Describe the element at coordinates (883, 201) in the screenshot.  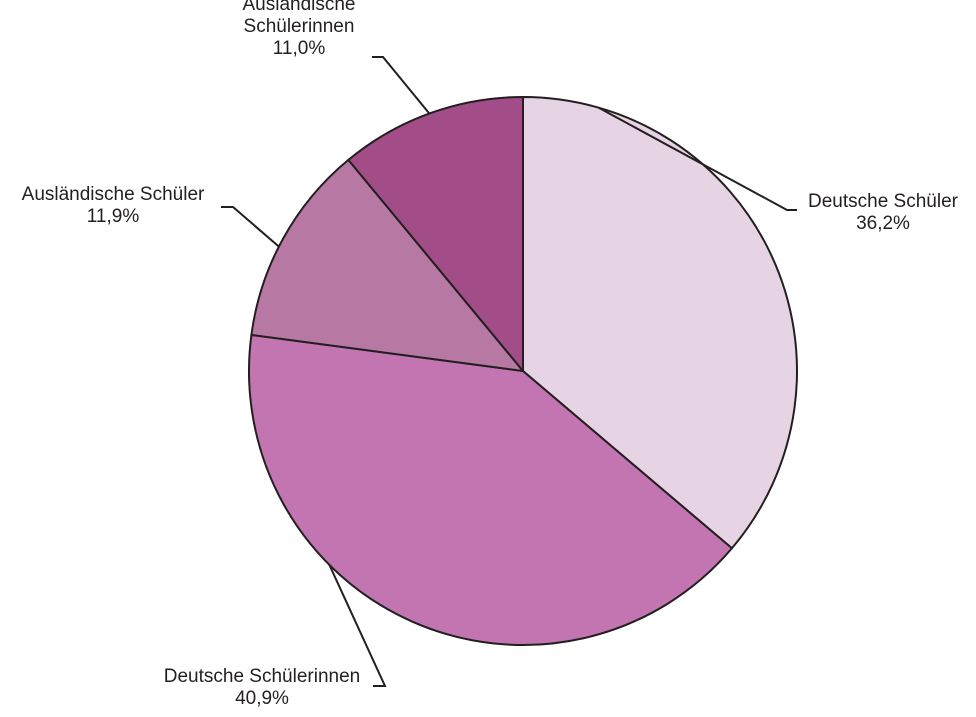
I see `slice-name-label: Deutsche Schüler` at that location.